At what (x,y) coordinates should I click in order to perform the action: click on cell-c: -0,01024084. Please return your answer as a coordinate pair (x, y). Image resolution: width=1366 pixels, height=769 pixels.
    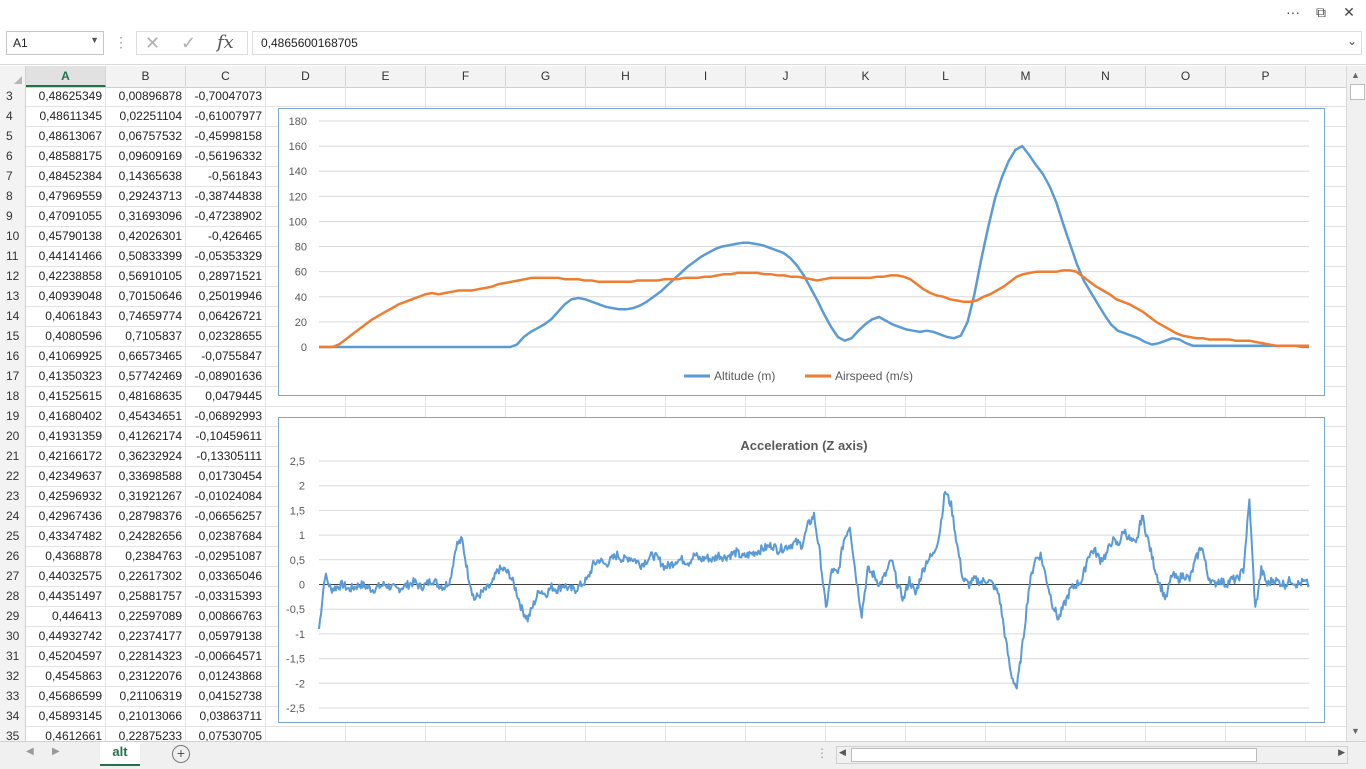
    Looking at the image, I should click on (226, 497).